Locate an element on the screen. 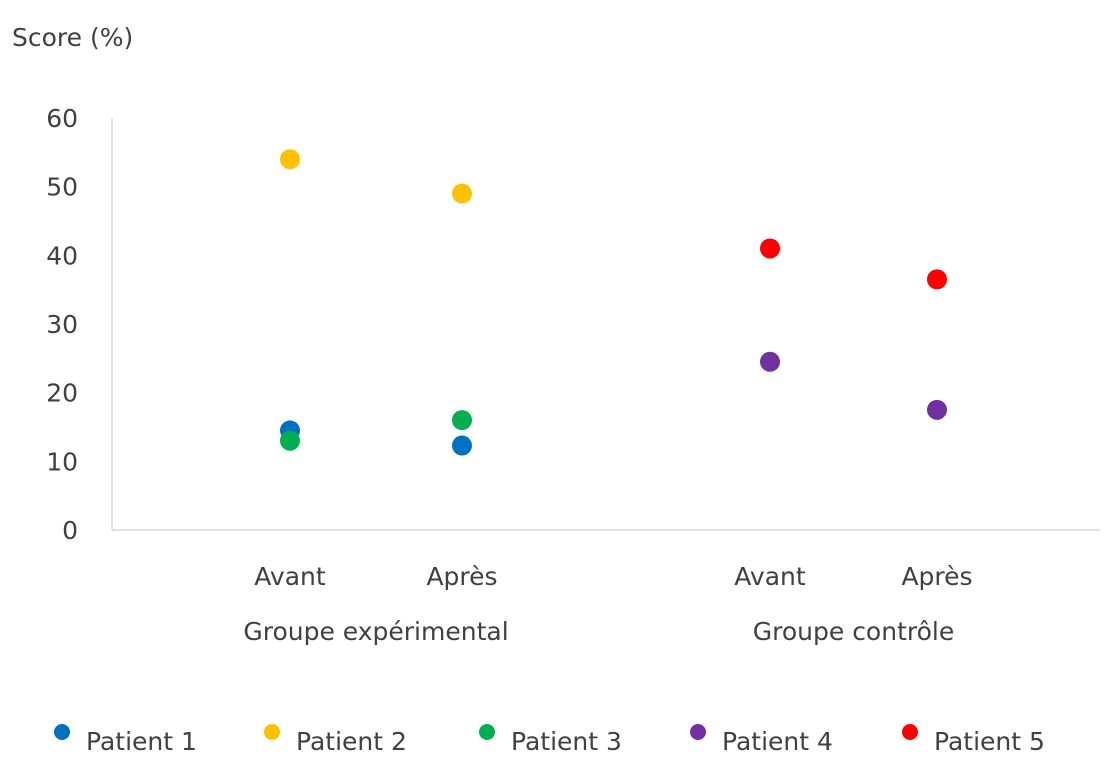 The image size is (1106, 758). y-tick-labels: 0 10 20 30 40 50 60 is located at coordinates (62, 324).